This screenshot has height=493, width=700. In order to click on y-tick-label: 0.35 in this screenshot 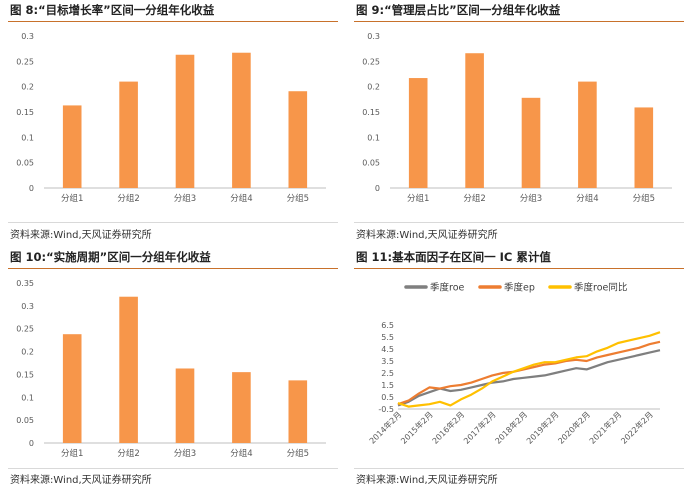, I will do `click(25, 283)`.